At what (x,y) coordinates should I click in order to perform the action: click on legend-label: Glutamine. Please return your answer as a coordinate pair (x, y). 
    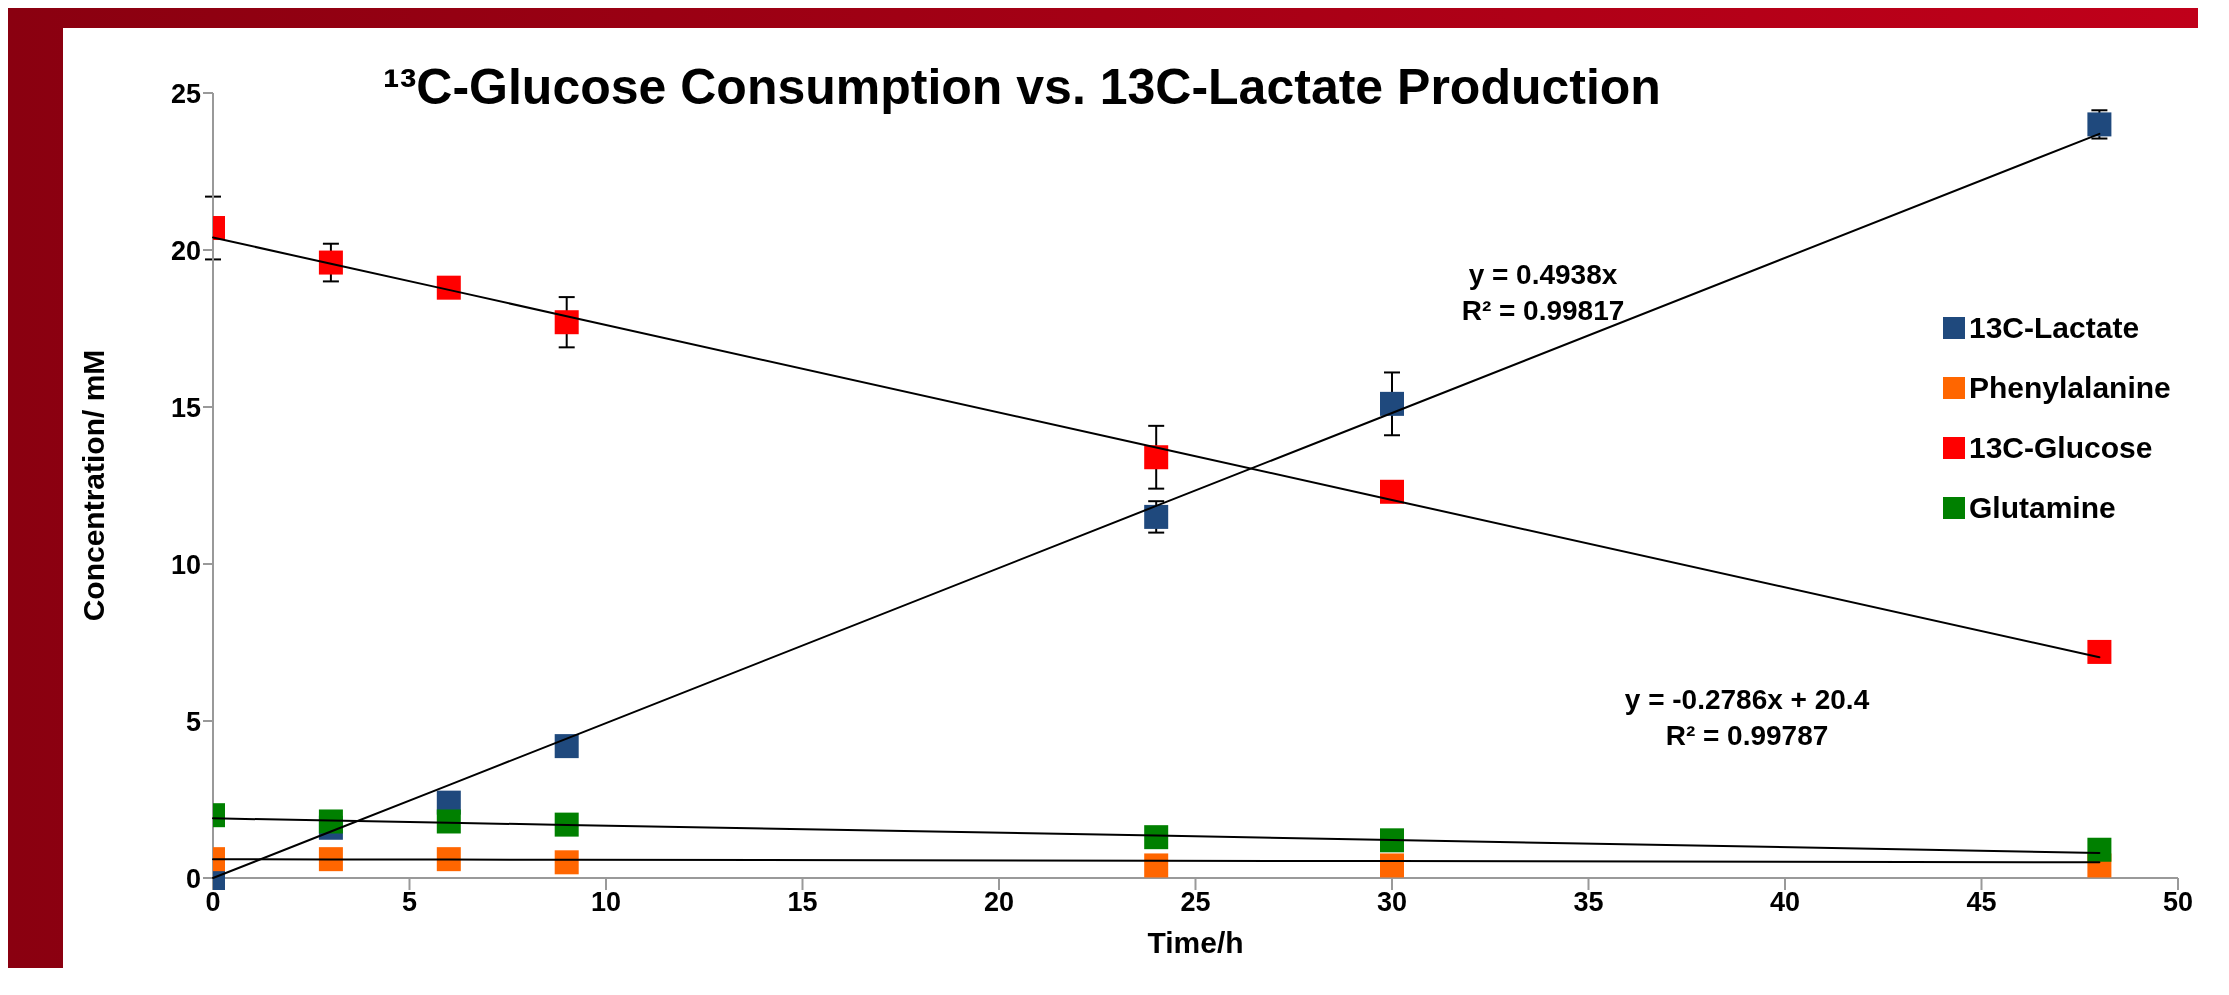
    Looking at the image, I should click on (2042, 508).